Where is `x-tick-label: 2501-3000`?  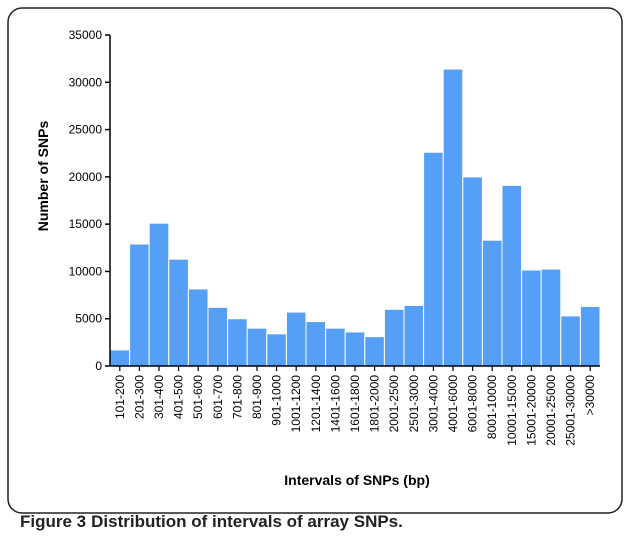
x-tick-label: 2501-3000 is located at coordinates (414, 404).